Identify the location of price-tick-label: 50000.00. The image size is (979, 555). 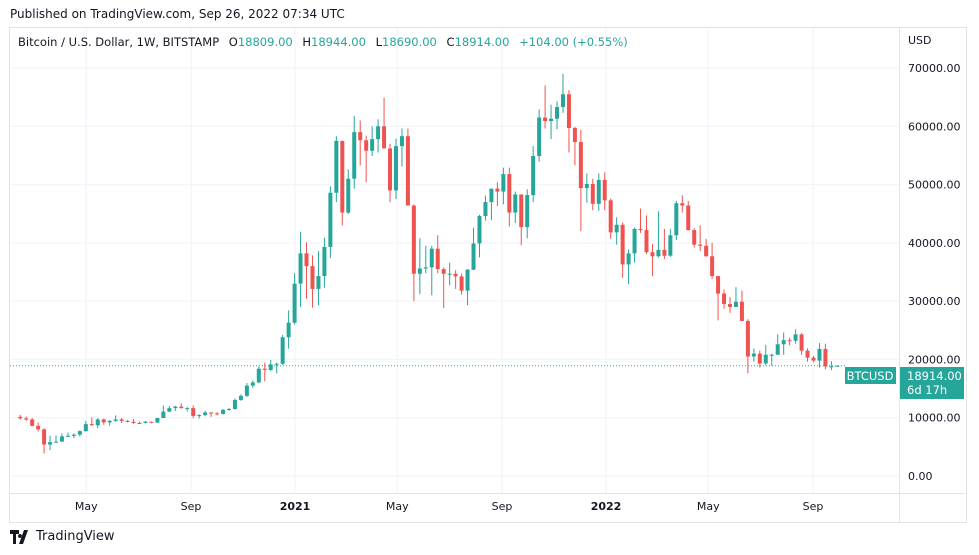
(934, 185).